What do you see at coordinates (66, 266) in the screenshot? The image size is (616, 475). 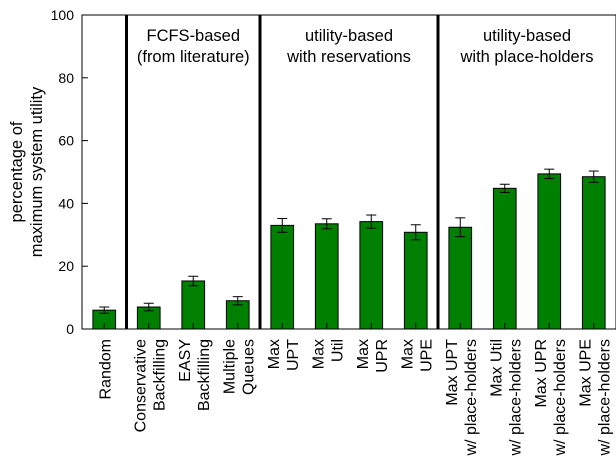 I see `y-tick-label: 20` at bounding box center [66, 266].